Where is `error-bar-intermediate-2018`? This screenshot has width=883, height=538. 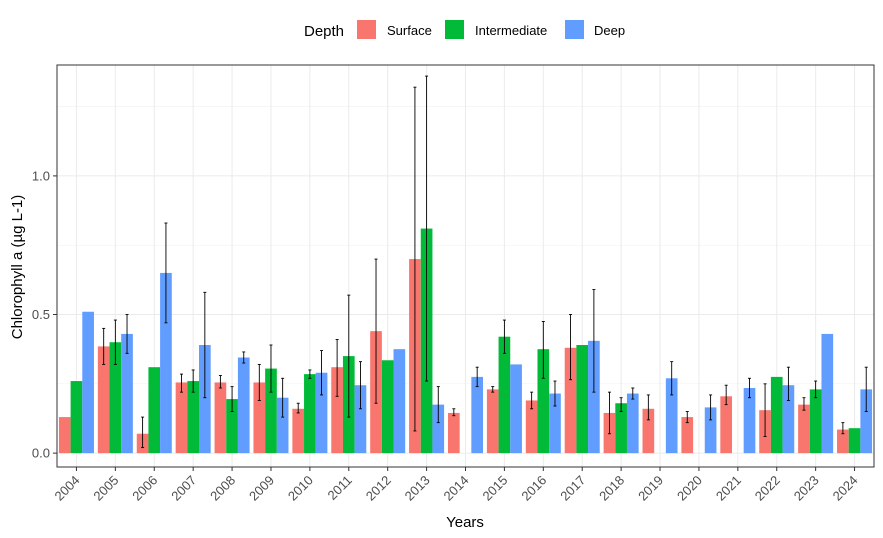
error-bar-intermediate-2018 is located at coordinates (621, 405).